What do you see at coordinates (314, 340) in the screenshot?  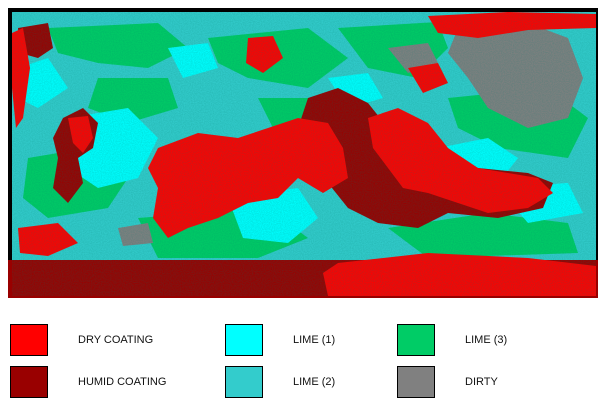 I see `legend-label-lime-1: LIME (1)` at bounding box center [314, 340].